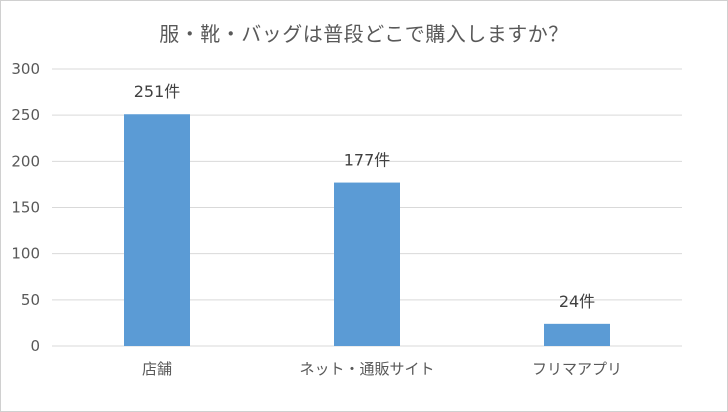 This screenshot has width=728, height=412. Describe the element at coordinates (25, 115) in the screenshot. I see `y-tick-label: 250` at that location.